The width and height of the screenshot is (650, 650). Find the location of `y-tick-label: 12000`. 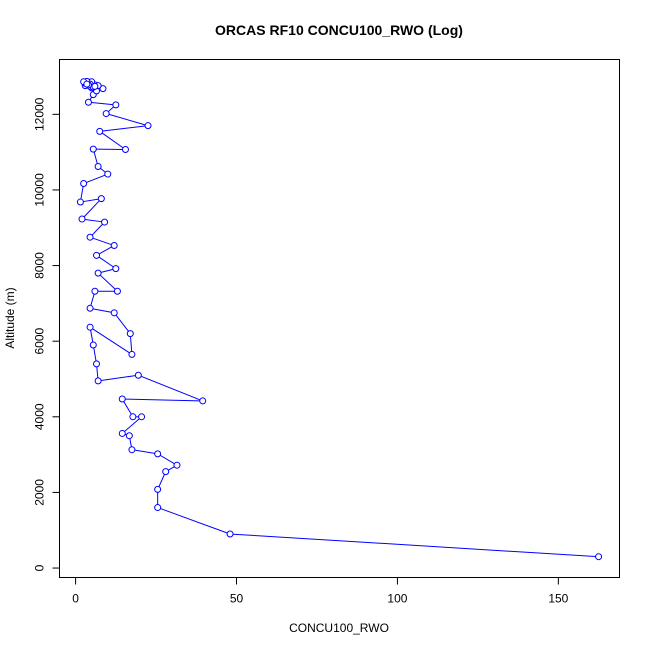

y-tick-label: 12000 is located at coordinates (40, 114).